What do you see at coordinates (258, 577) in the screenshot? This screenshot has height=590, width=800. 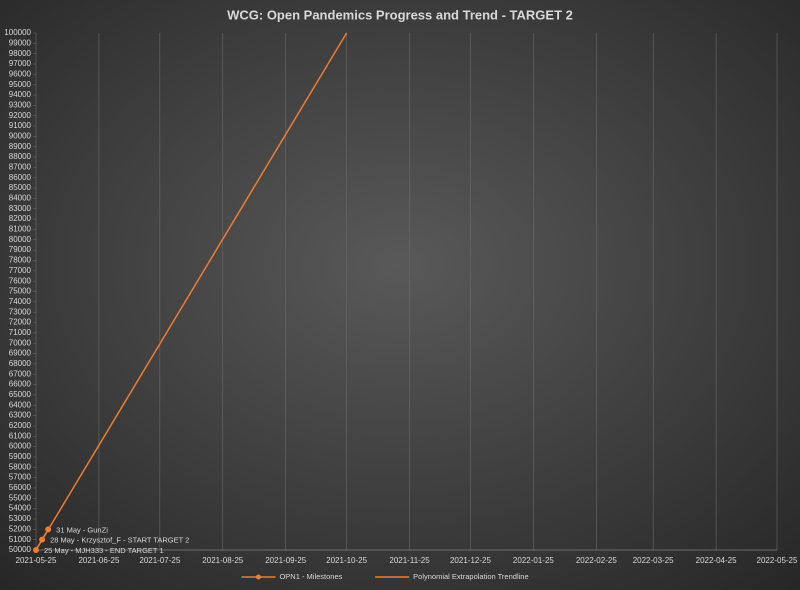 I see `legend-marker` at bounding box center [258, 577].